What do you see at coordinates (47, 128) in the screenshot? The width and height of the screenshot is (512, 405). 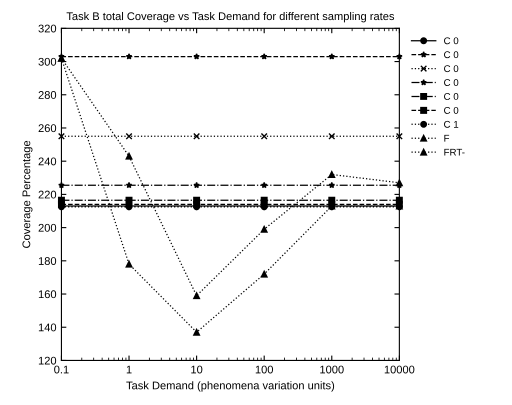 I see `y-tick-label: 260` at bounding box center [47, 128].